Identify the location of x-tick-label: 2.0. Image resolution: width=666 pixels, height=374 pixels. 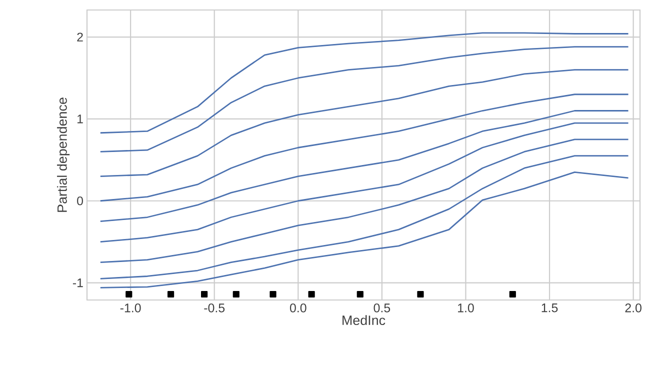
(633, 308).